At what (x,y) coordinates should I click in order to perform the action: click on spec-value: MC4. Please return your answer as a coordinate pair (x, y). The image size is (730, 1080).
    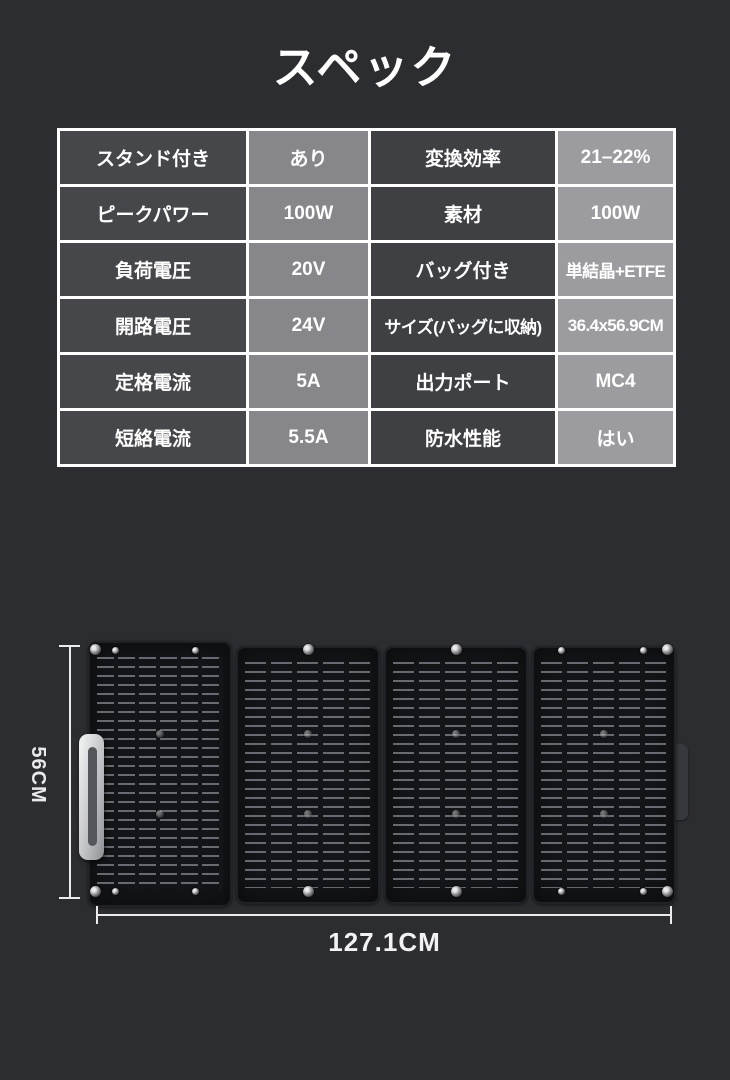
    Looking at the image, I should click on (615, 381).